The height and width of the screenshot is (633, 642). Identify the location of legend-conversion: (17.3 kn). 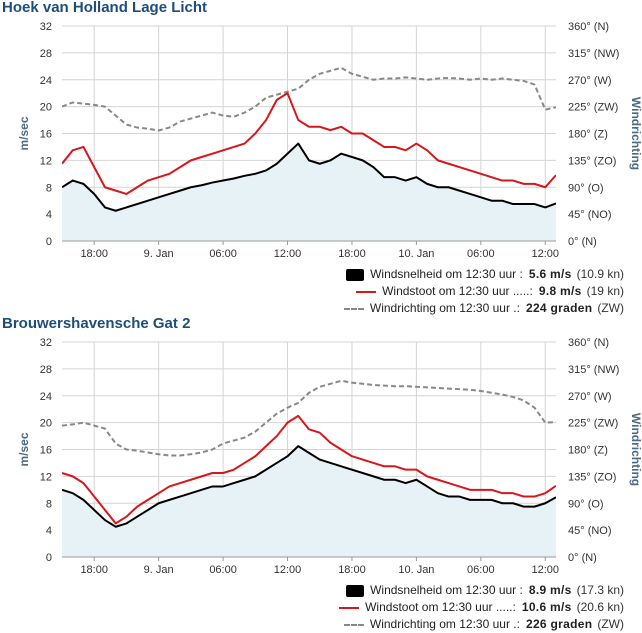
(600, 590).